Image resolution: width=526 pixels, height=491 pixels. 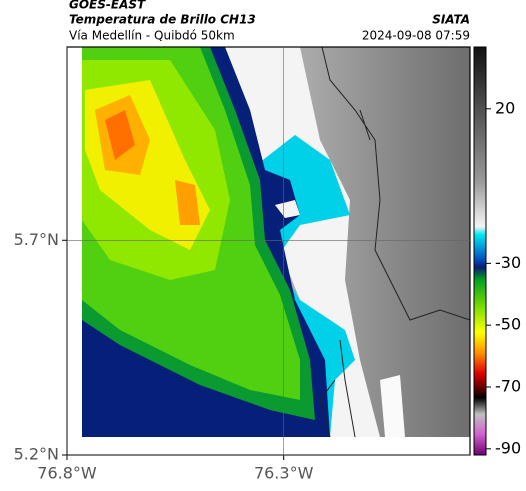 I want to click on colorbar-tick-label: -70, so click(x=508, y=386).